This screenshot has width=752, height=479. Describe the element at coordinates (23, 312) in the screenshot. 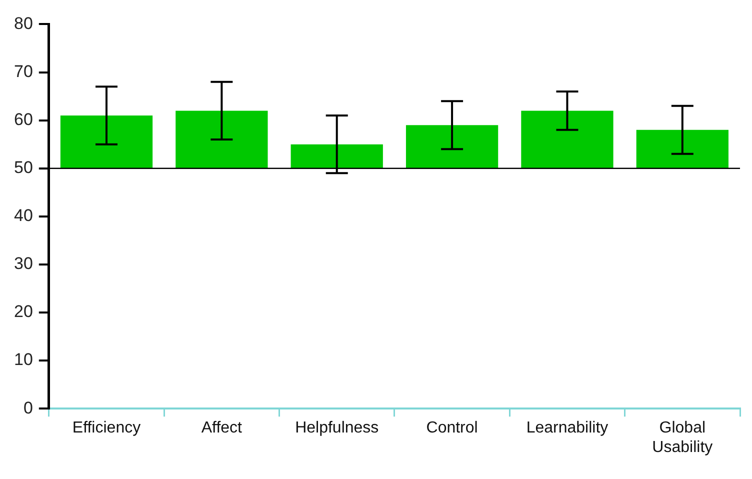

I see `y-tick-label: 20` at that location.